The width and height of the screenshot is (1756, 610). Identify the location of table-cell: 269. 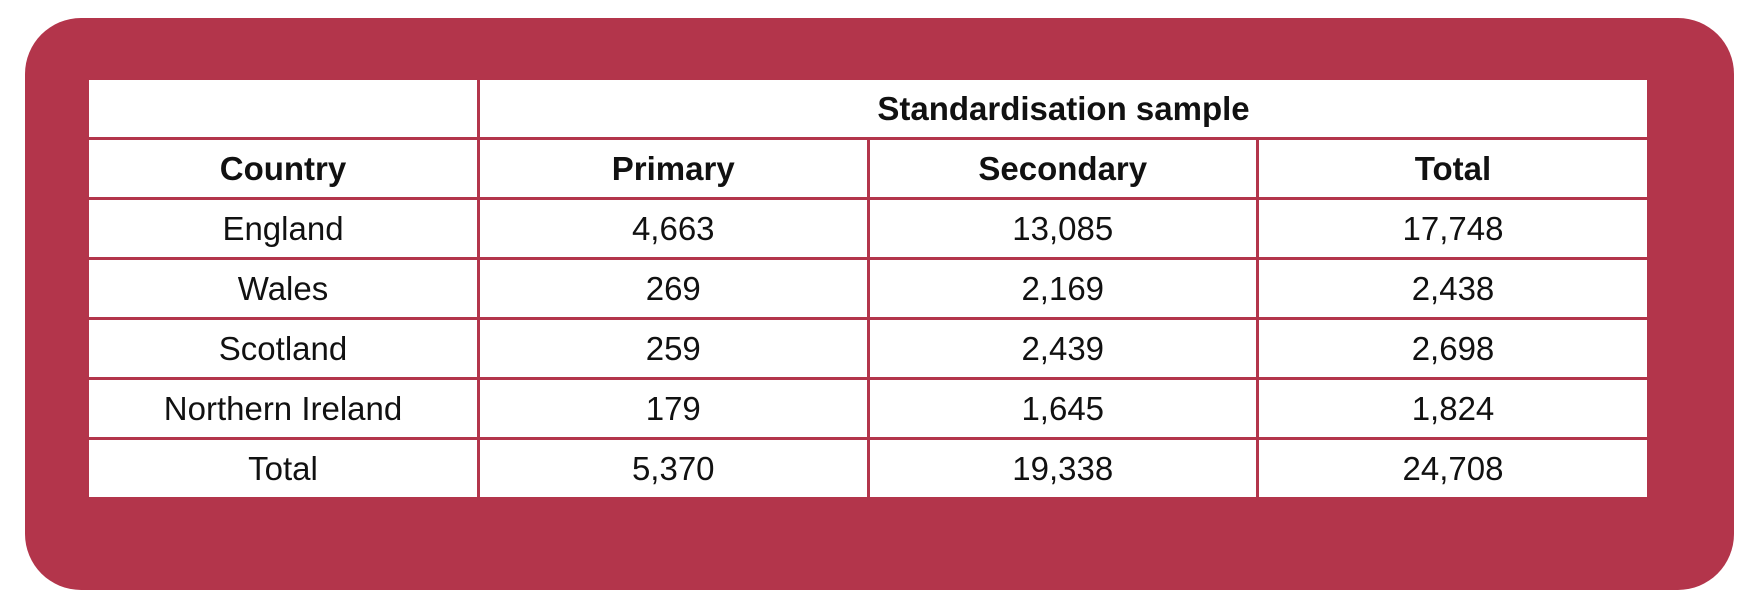
(673, 288).